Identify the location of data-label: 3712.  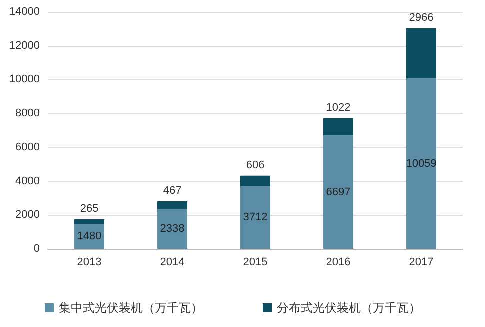
(255, 218).